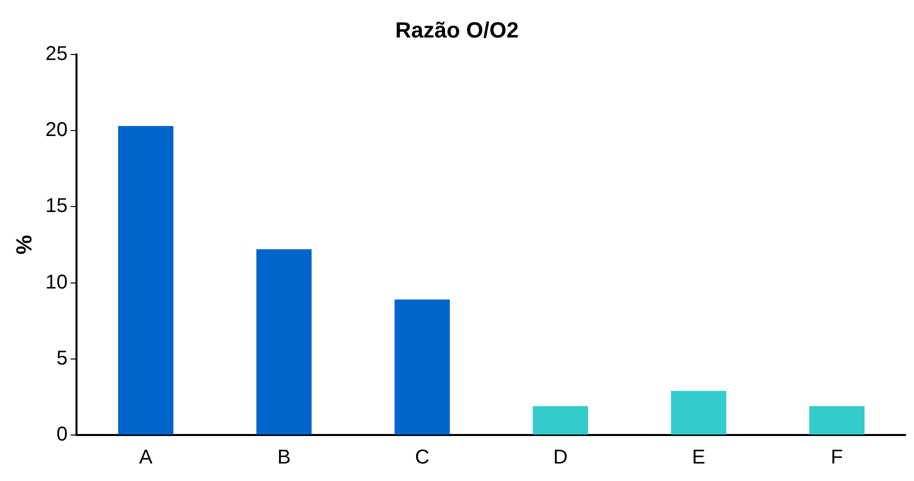 The height and width of the screenshot is (481, 914). I want to click on y-tick-label: 15, so click(56, 206).